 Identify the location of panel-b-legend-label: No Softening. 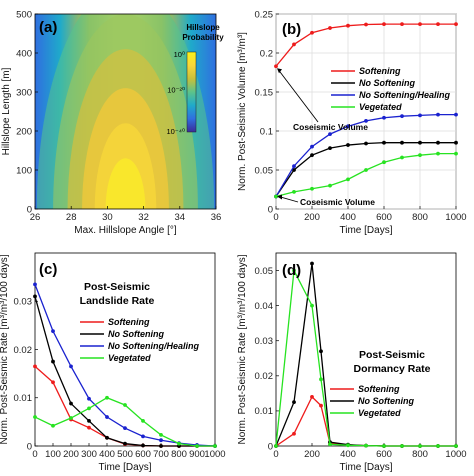
(387, 83).